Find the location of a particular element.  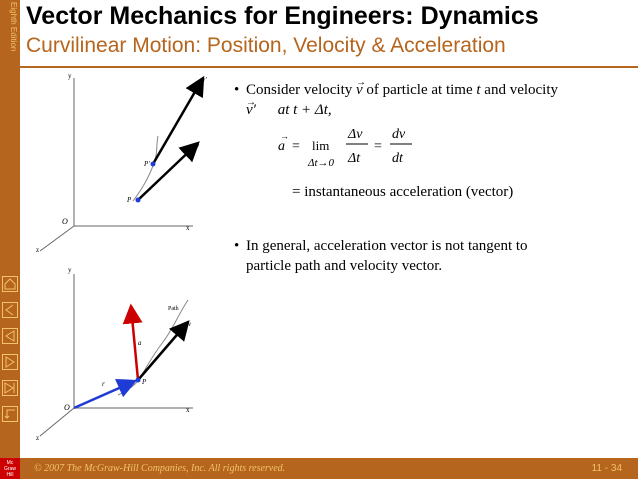

slide-number: 11 - 34 is located at coordinates (606, 468).